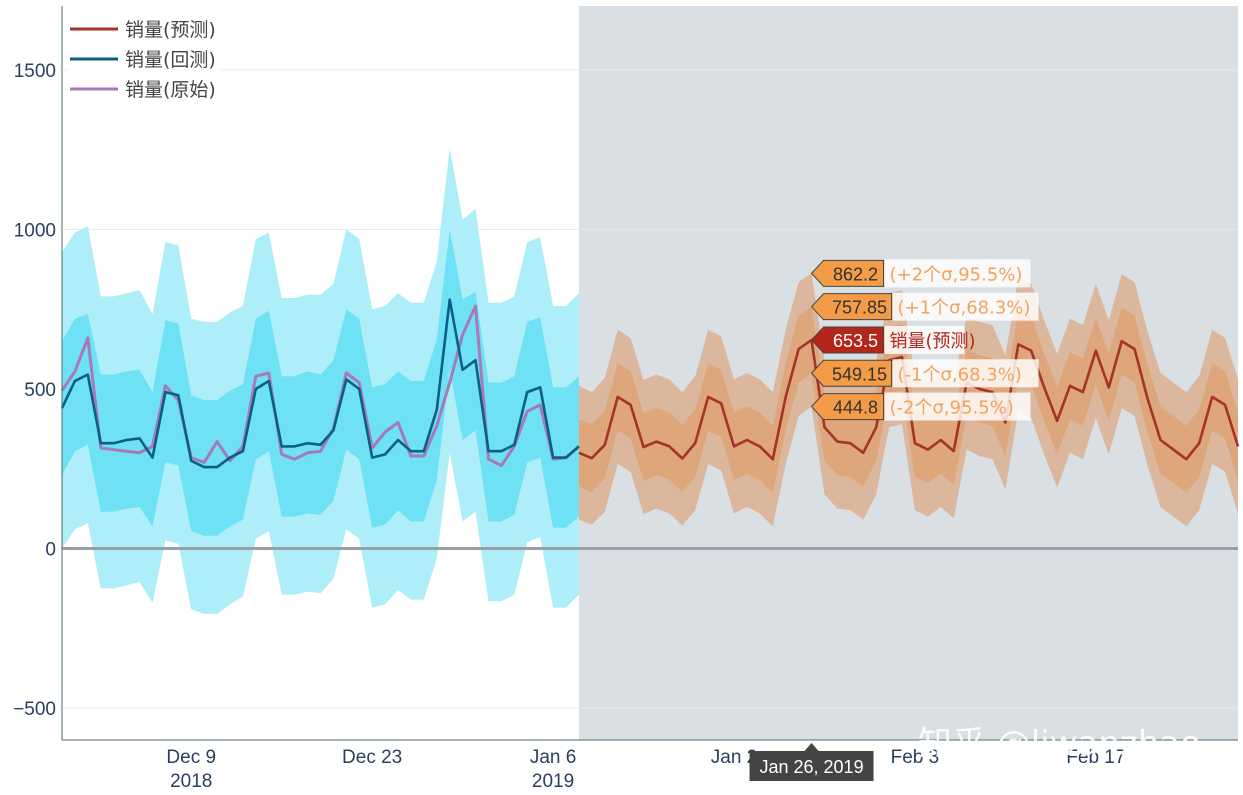 The image size is (1243, 795). I want to click on hover-date-box, so click(811, 766).